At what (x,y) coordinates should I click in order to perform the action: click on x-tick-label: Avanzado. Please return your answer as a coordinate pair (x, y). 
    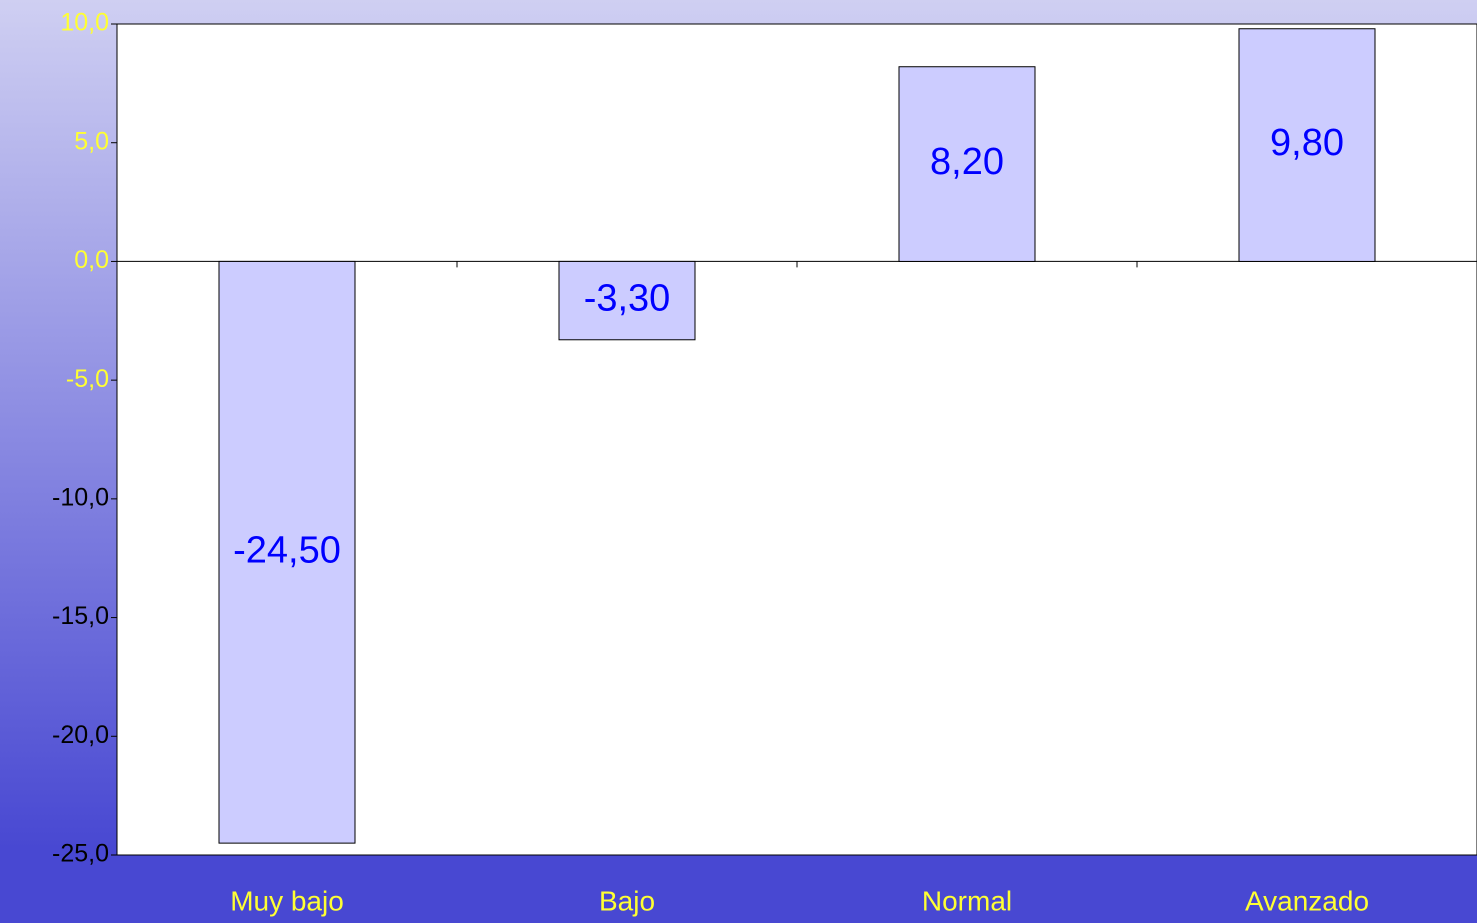
    Looking at the image, I should click on (1307, 900).